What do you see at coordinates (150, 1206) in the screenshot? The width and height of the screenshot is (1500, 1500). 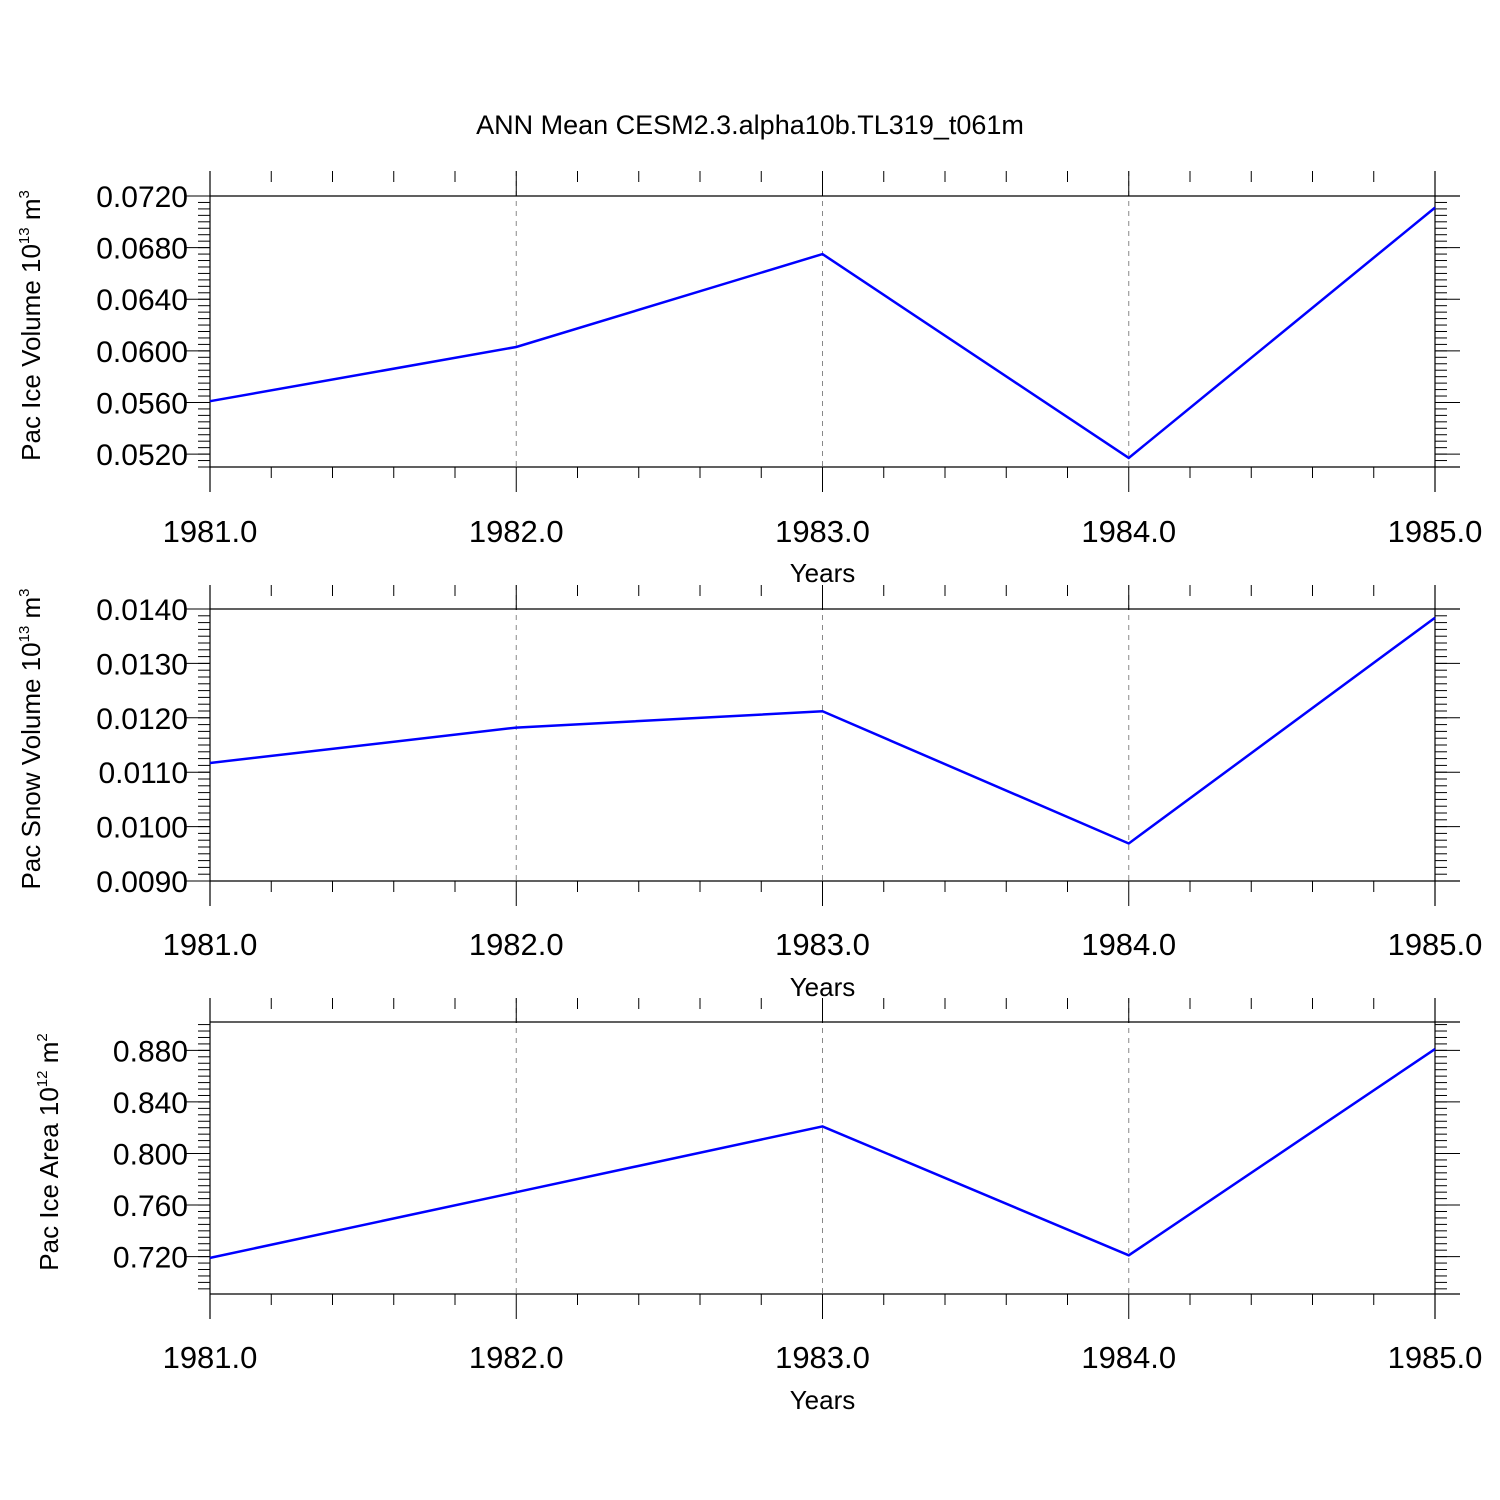 I see `y-tick-label: 0.760` at bounding box center [150, 1206].